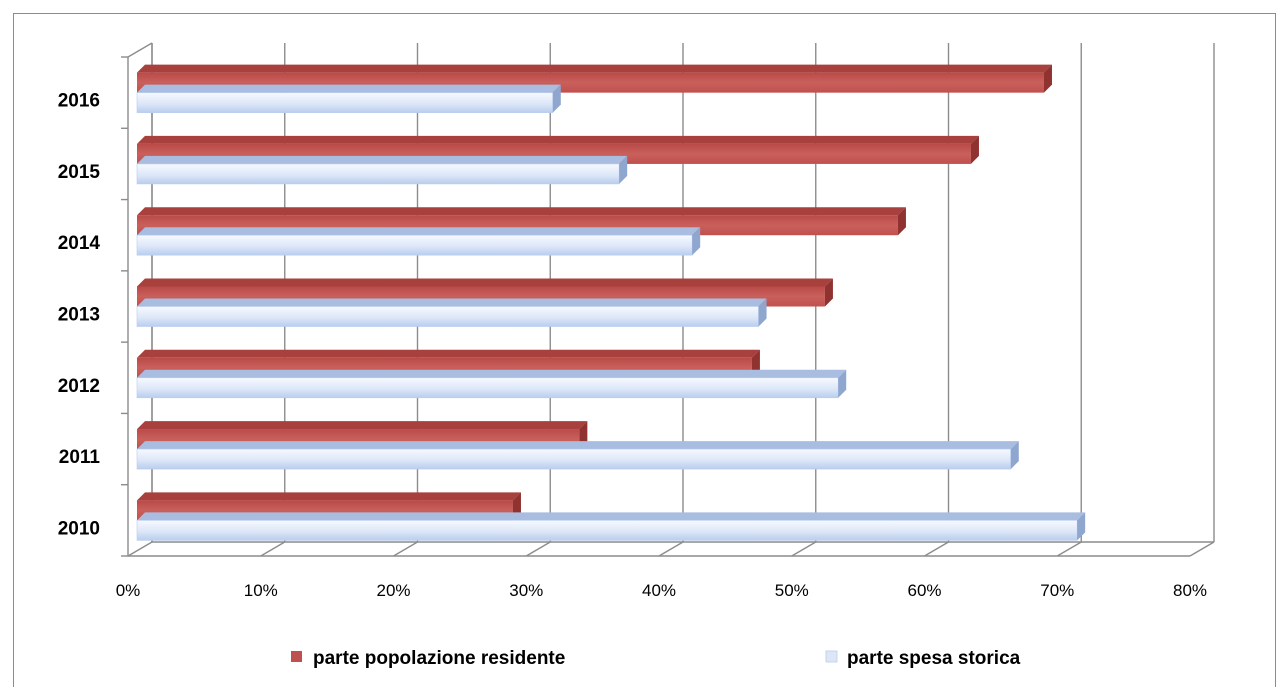  What do you see at coordinates (79, 172) in the screenshot?
I see `y-category-label: 2015` at bounding box center [79, 172].